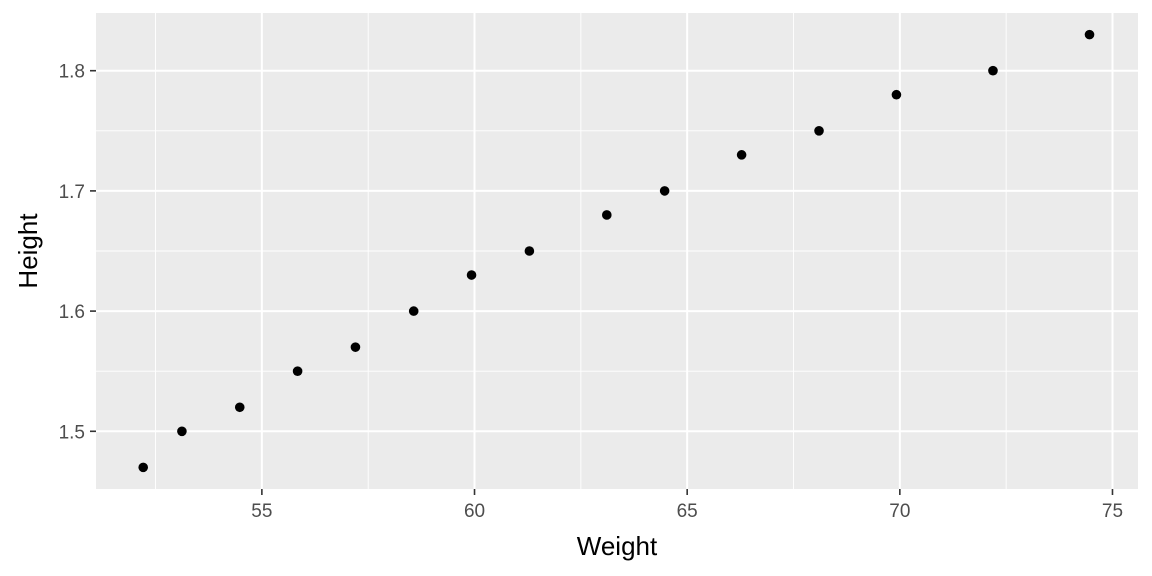  Describe the element at coordinates (72, 312) in the screenshot. I see `y-tick-label: 1.6` at that location.